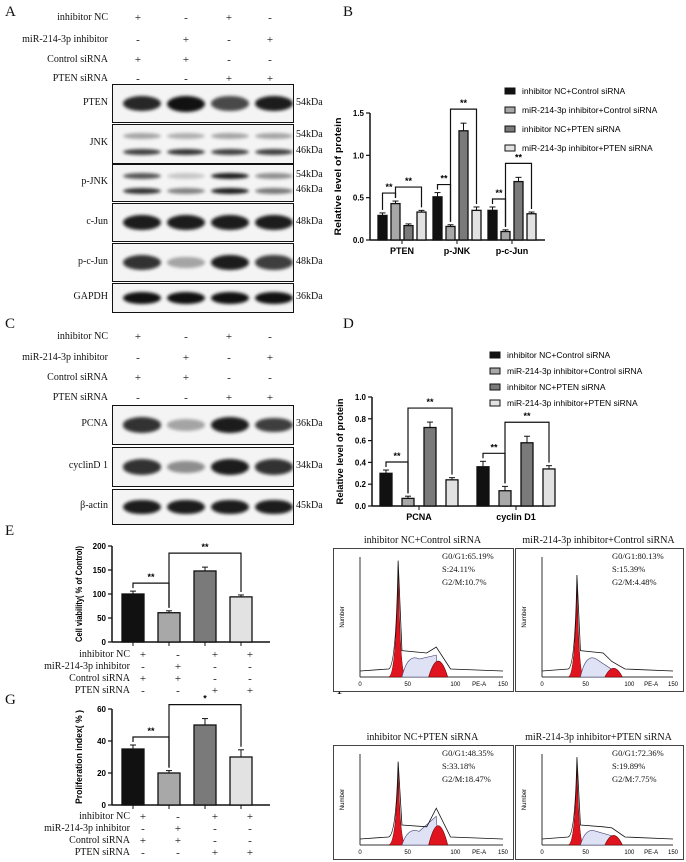 This screenshot has height=862, width=686. Describe the element at coordinates (102, 852) in the screenshot. I see `condition-label-text: PTEN siRNA` at that location.